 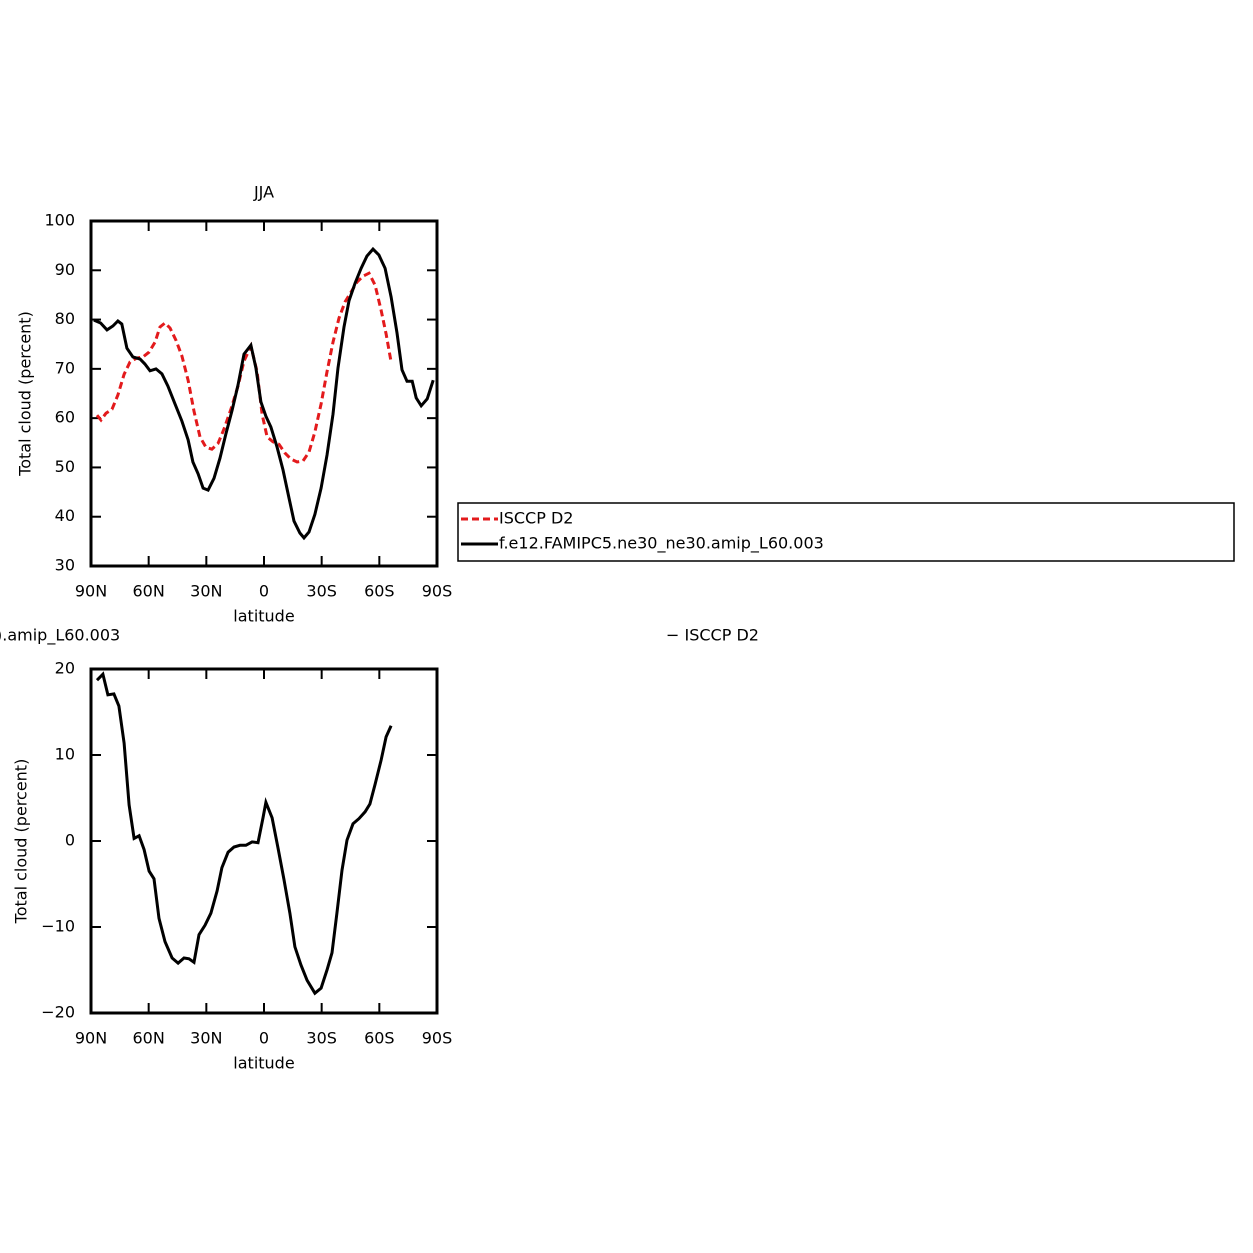 What do you see at coordinates (661, 544) in the screenshot?
I see `legend-label: f.e12.FAMIPC5.ne30_ne30.amip_L60.003` at bounding box center [661, 544].